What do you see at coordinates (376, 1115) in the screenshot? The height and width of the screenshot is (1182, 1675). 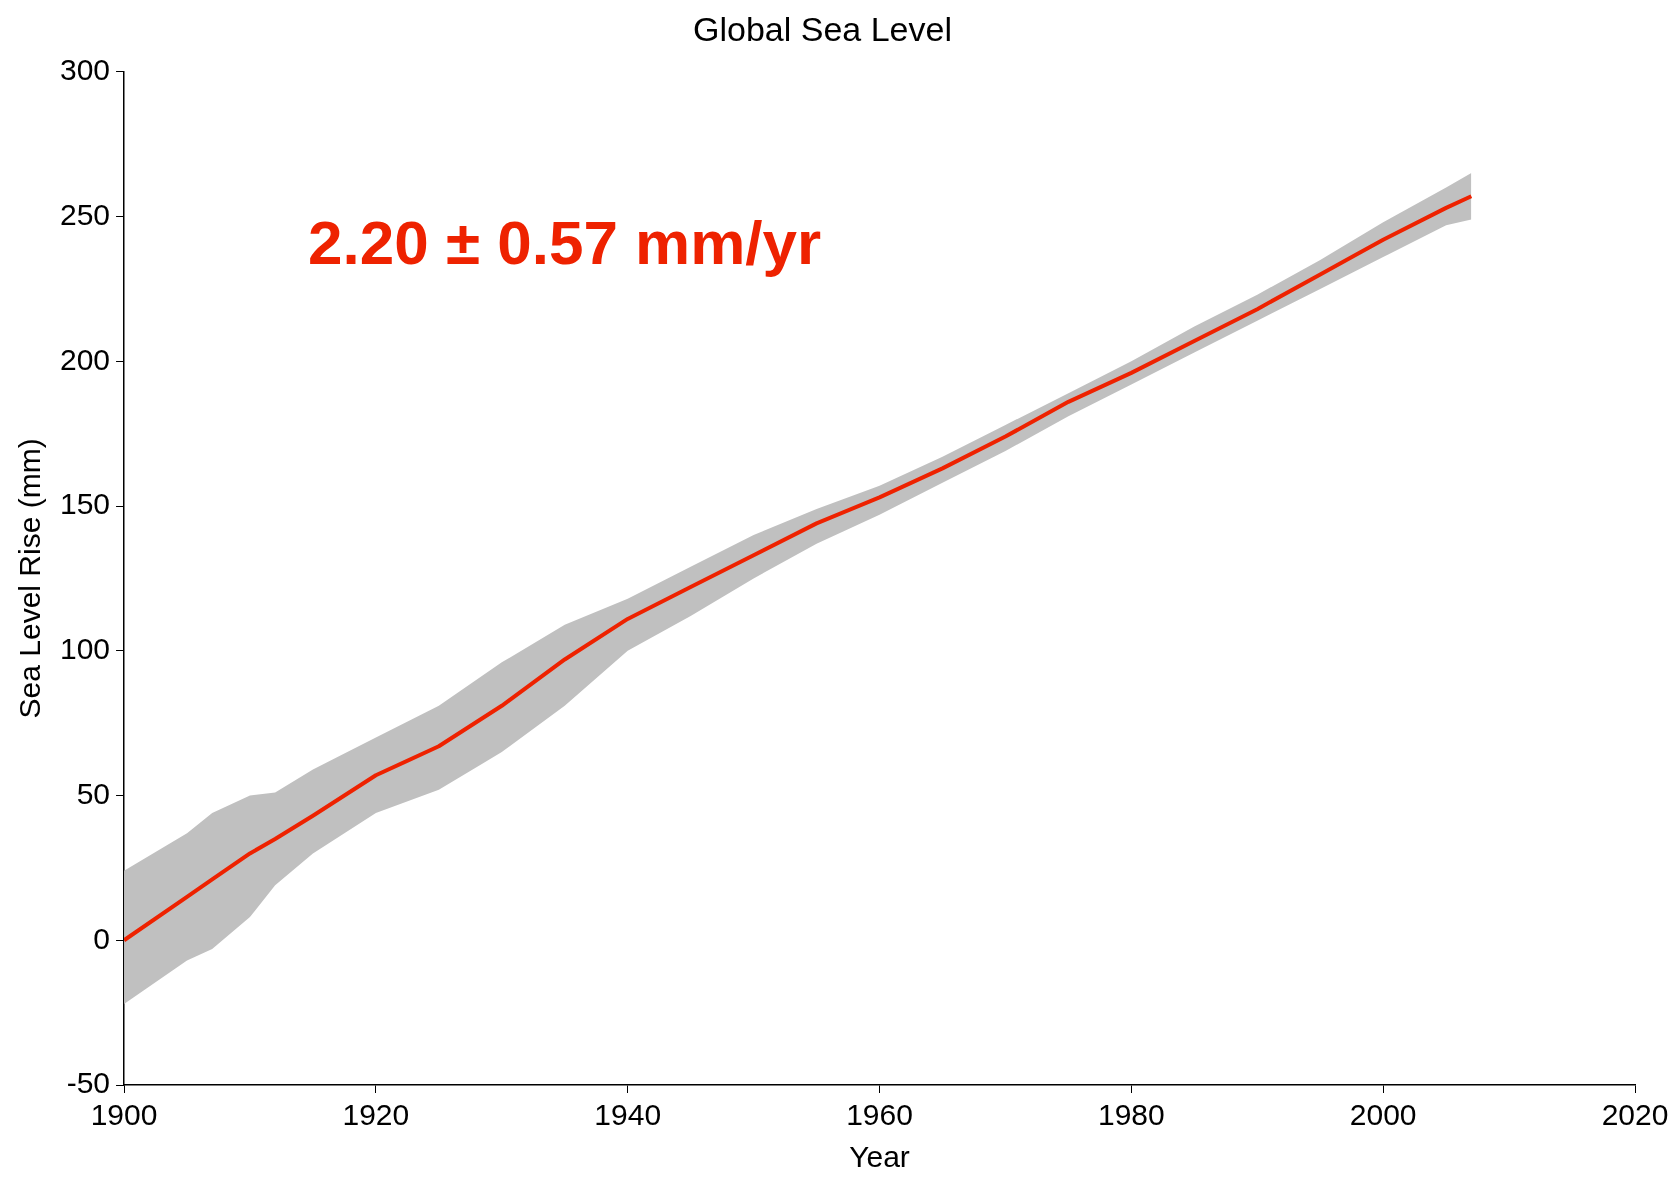 I see `x-tick-label: 1920` at bounding box center [376, 1115].